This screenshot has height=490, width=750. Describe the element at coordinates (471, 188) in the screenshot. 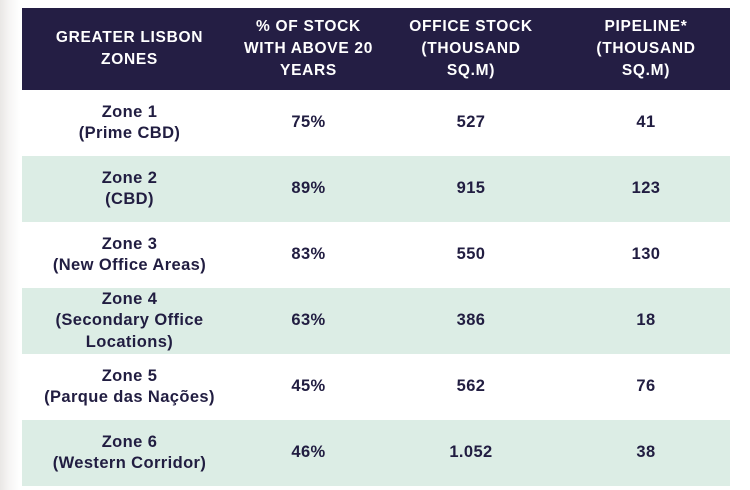

I see `office-stock-cell: 915` at that location.